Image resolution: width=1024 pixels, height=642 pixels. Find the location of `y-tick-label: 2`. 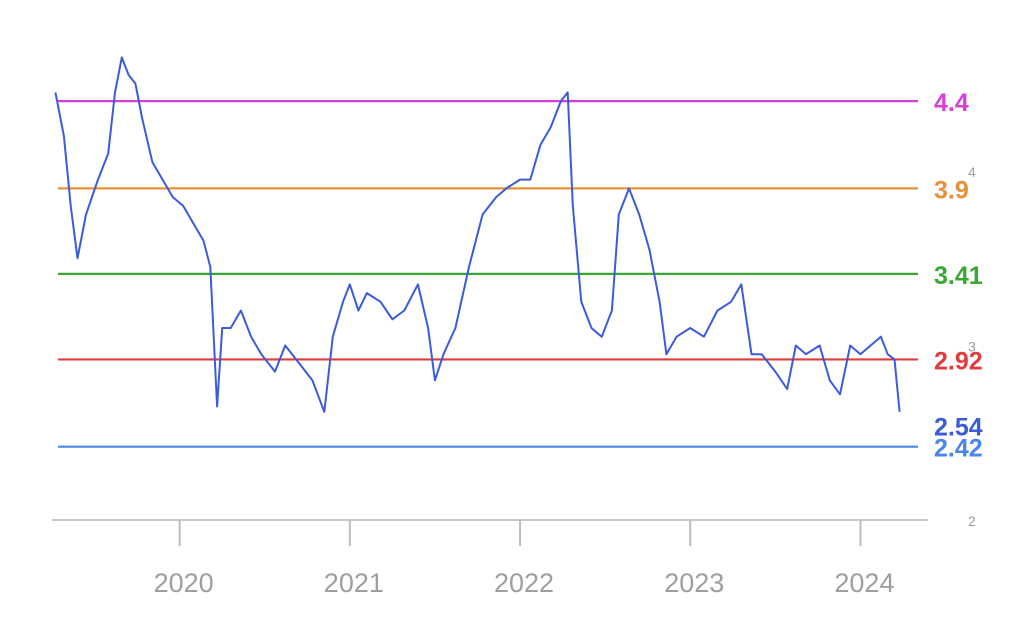

y-tick-label: 2 is located at coordinates (972, 521).